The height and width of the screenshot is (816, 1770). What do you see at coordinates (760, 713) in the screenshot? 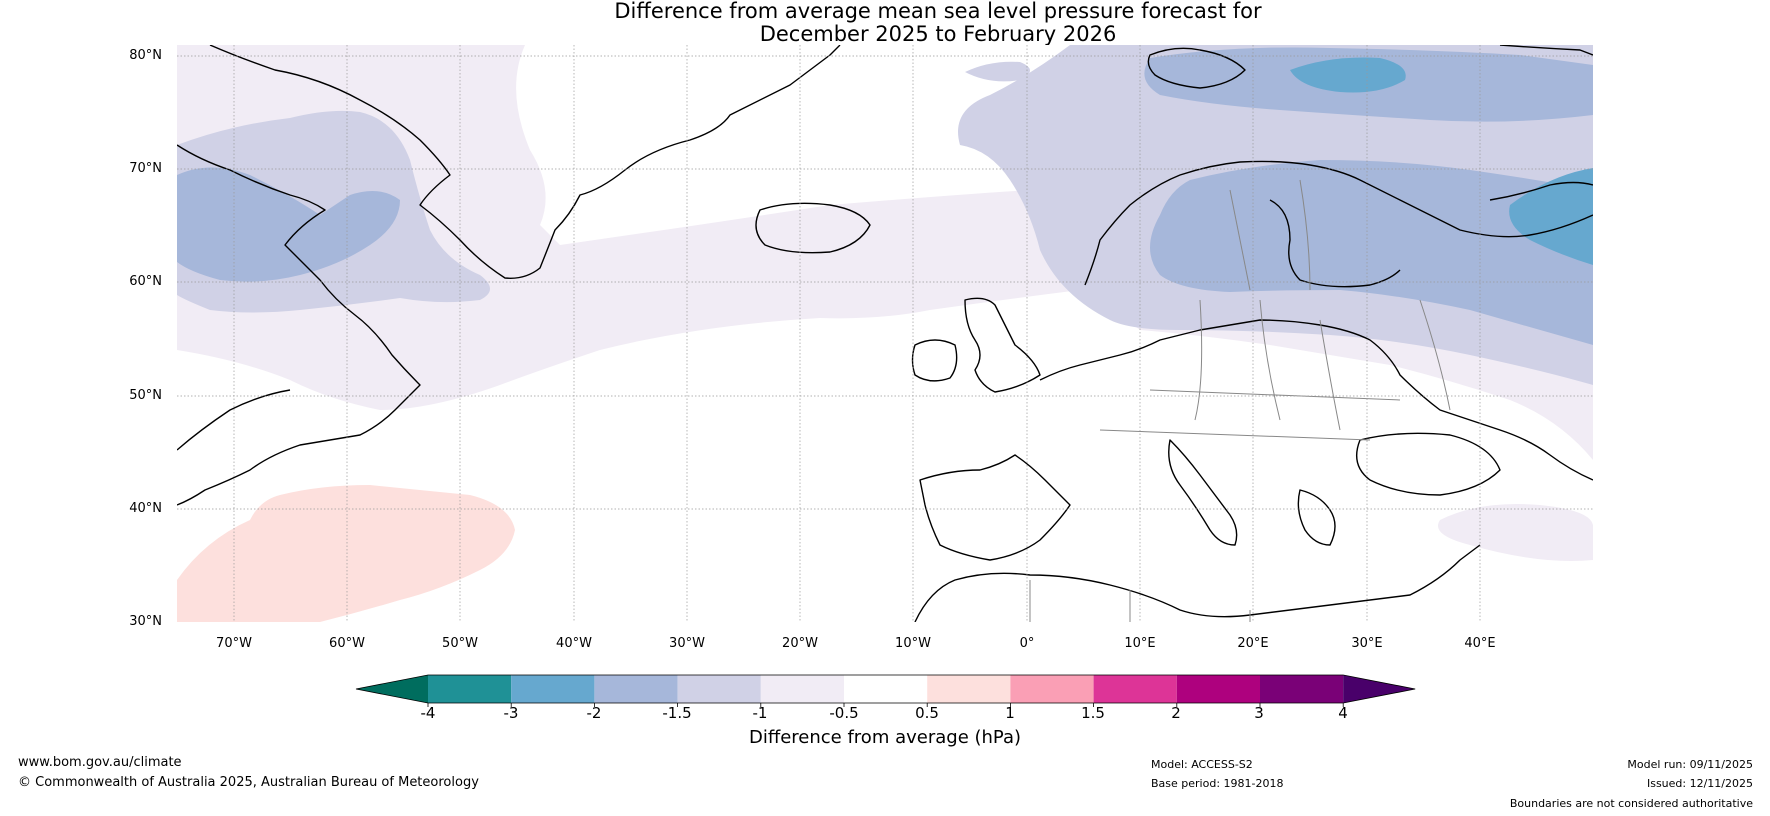
I see `colorbar-tick-label: -1` at bounding box center [760, 713].